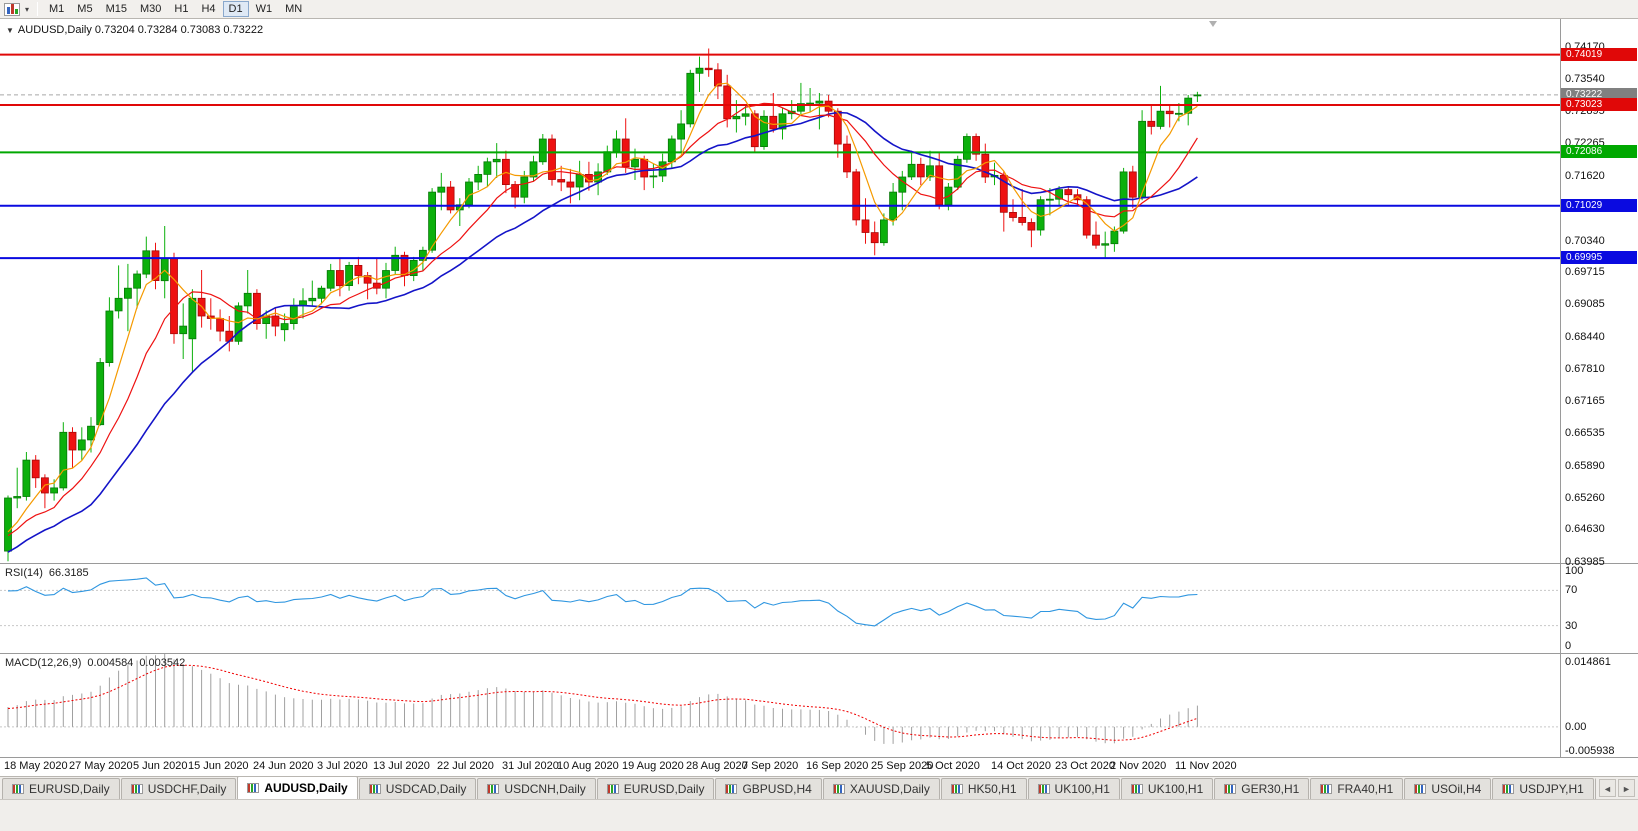 This screenshot has width=1638, height=831. I want to click on top-toolbar: ▾ M1 M5 M15 M30 H1 H4 D1 W1 MN, so click(819, 9).